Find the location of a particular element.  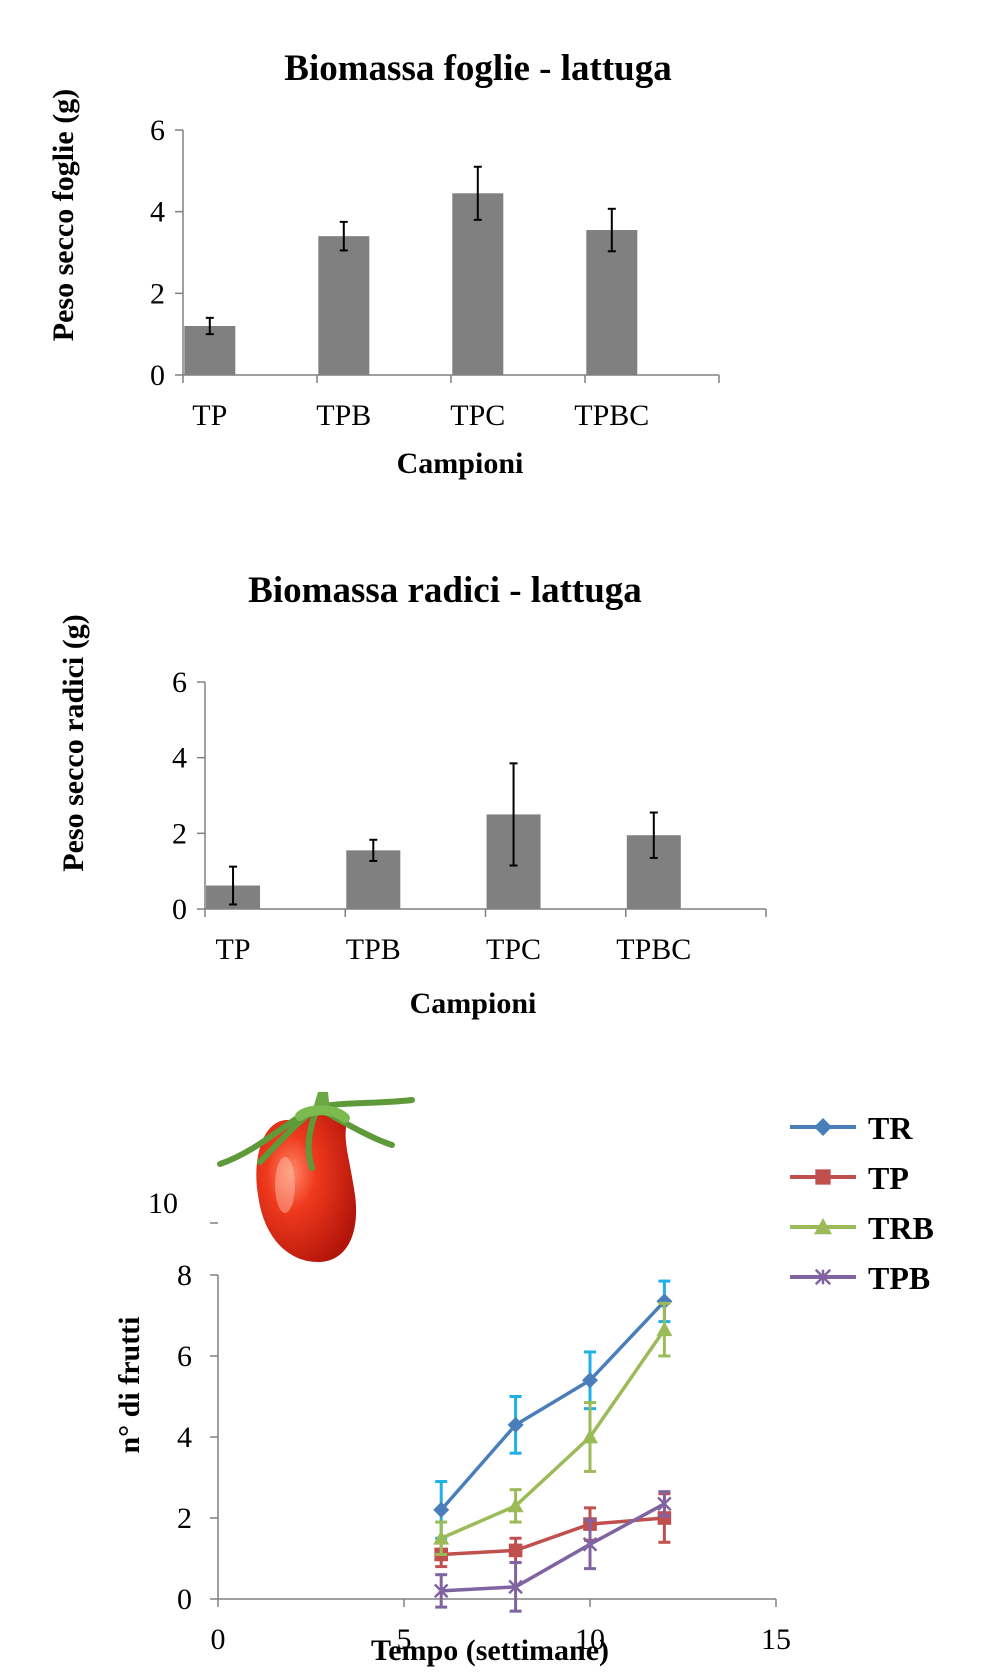

series-tpb-line is located at coordinates (553, 1547).